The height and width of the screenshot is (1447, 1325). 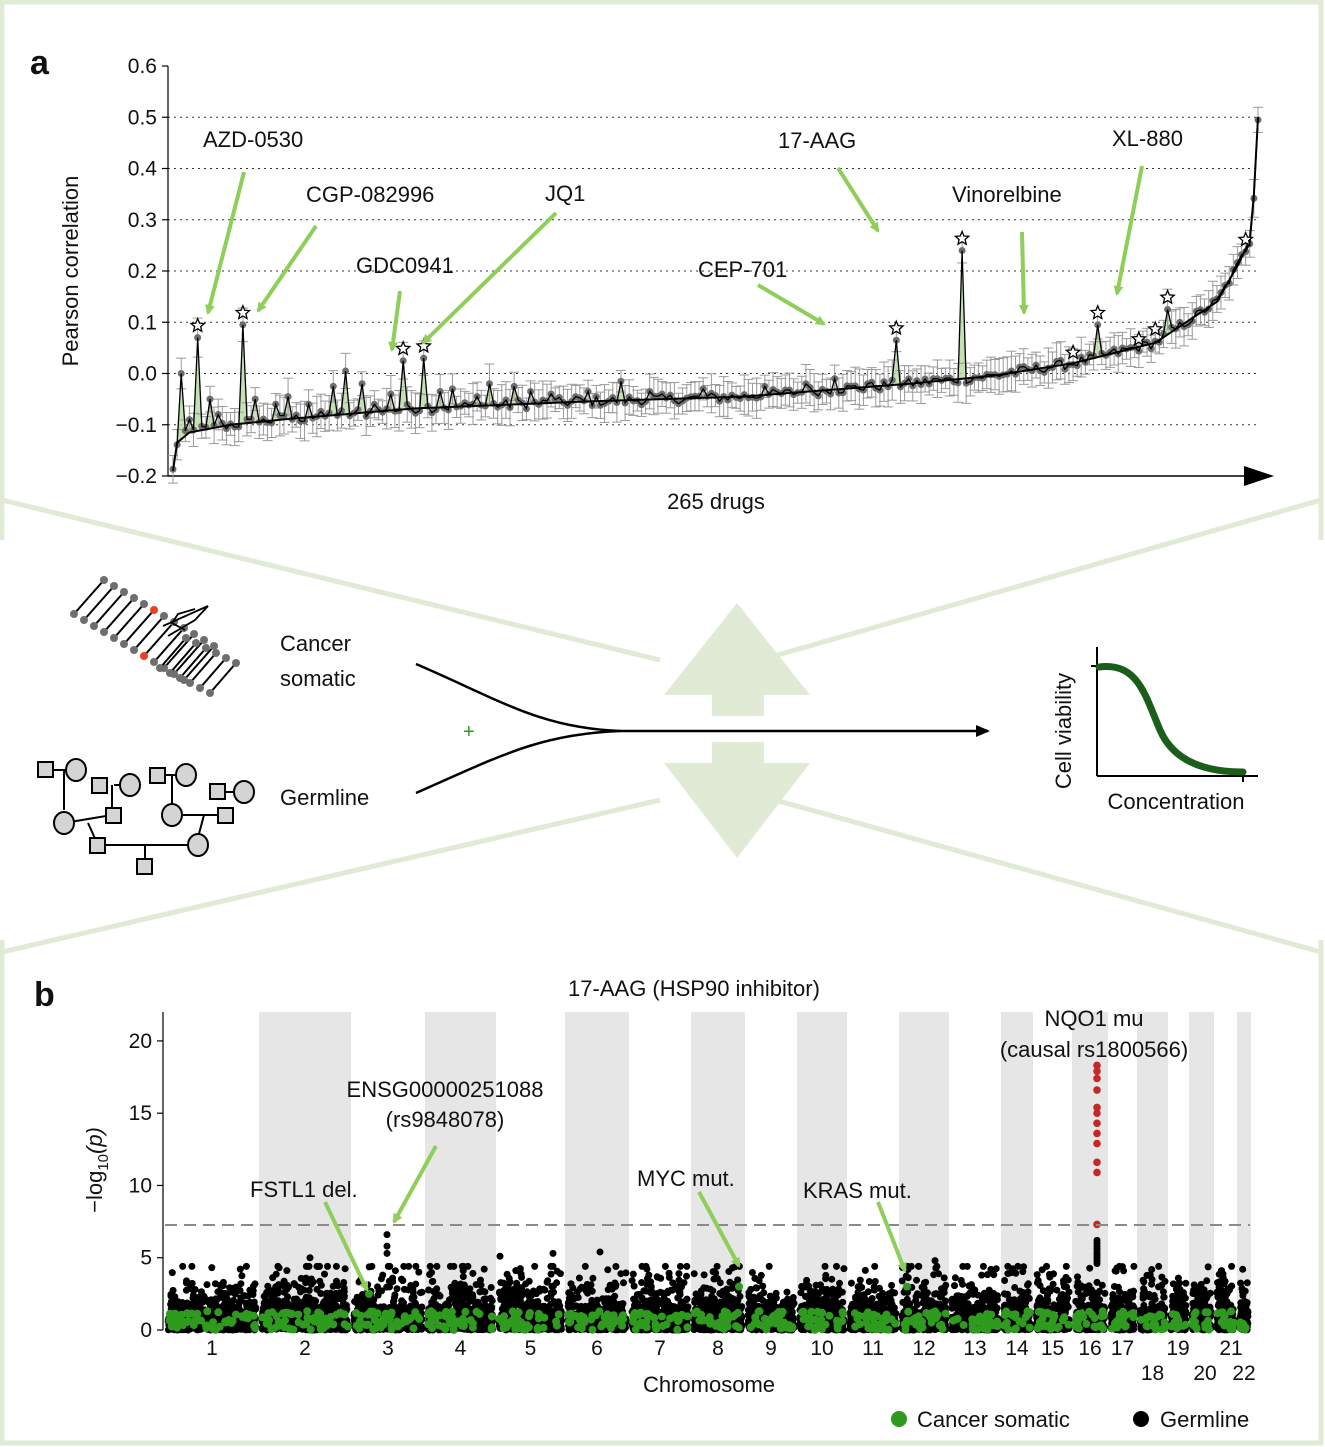 What do you see at coordinates (1243, 1373) in the screenshot?
I see `chromosome-label: 22` at bounding box center [1243, 1373].